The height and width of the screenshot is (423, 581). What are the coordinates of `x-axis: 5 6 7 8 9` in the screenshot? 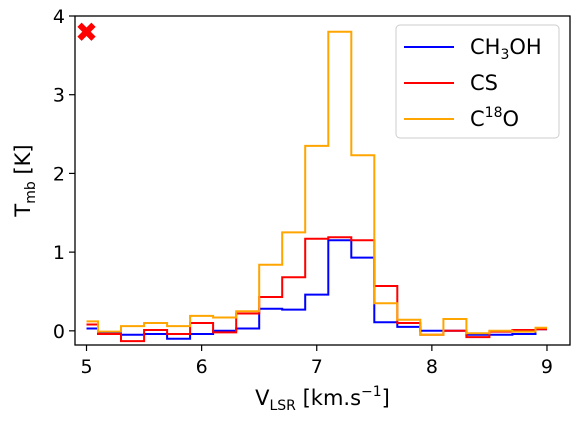 It's located at (316, 361).